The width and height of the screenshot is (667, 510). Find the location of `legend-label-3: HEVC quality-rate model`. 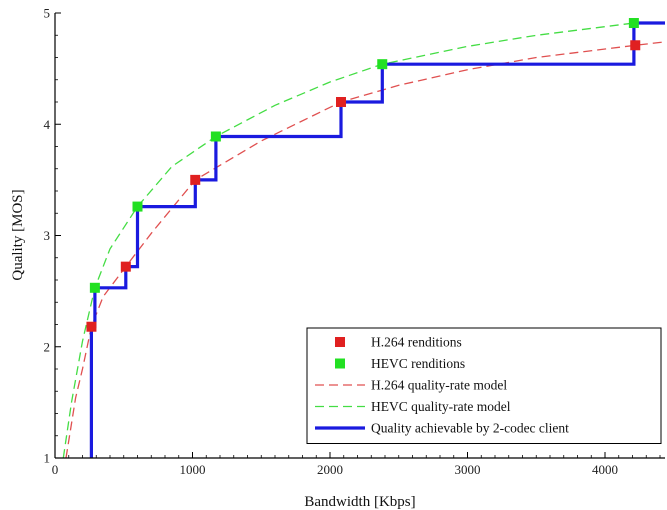

legend-label-3: HEVC quality-rate model is located at coordinates (441, 406).